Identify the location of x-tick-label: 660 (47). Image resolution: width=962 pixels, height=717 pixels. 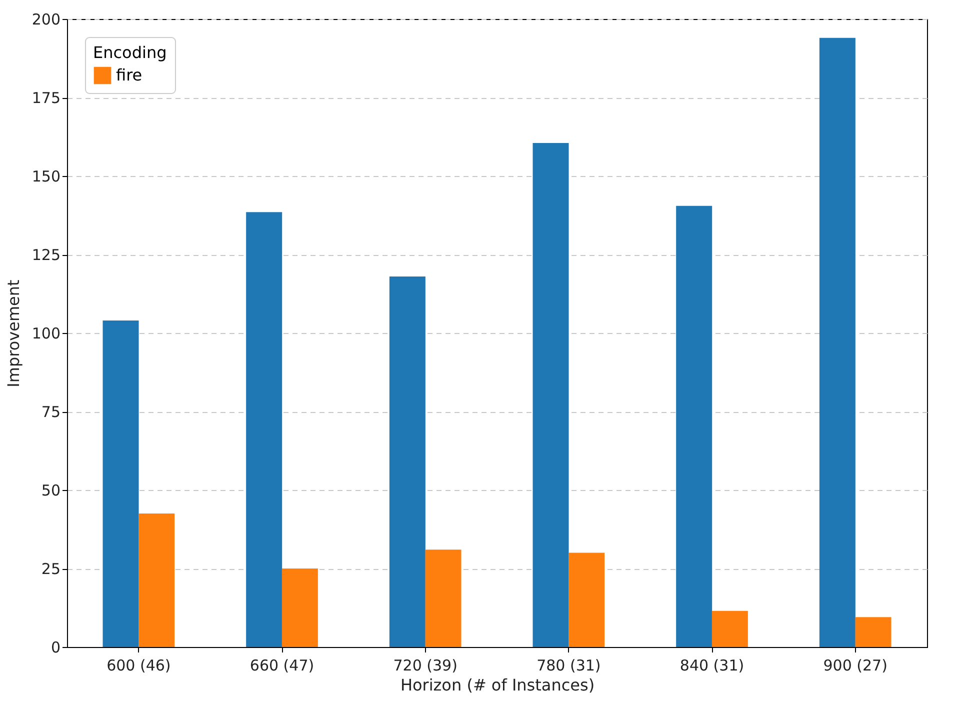
(282, 665).